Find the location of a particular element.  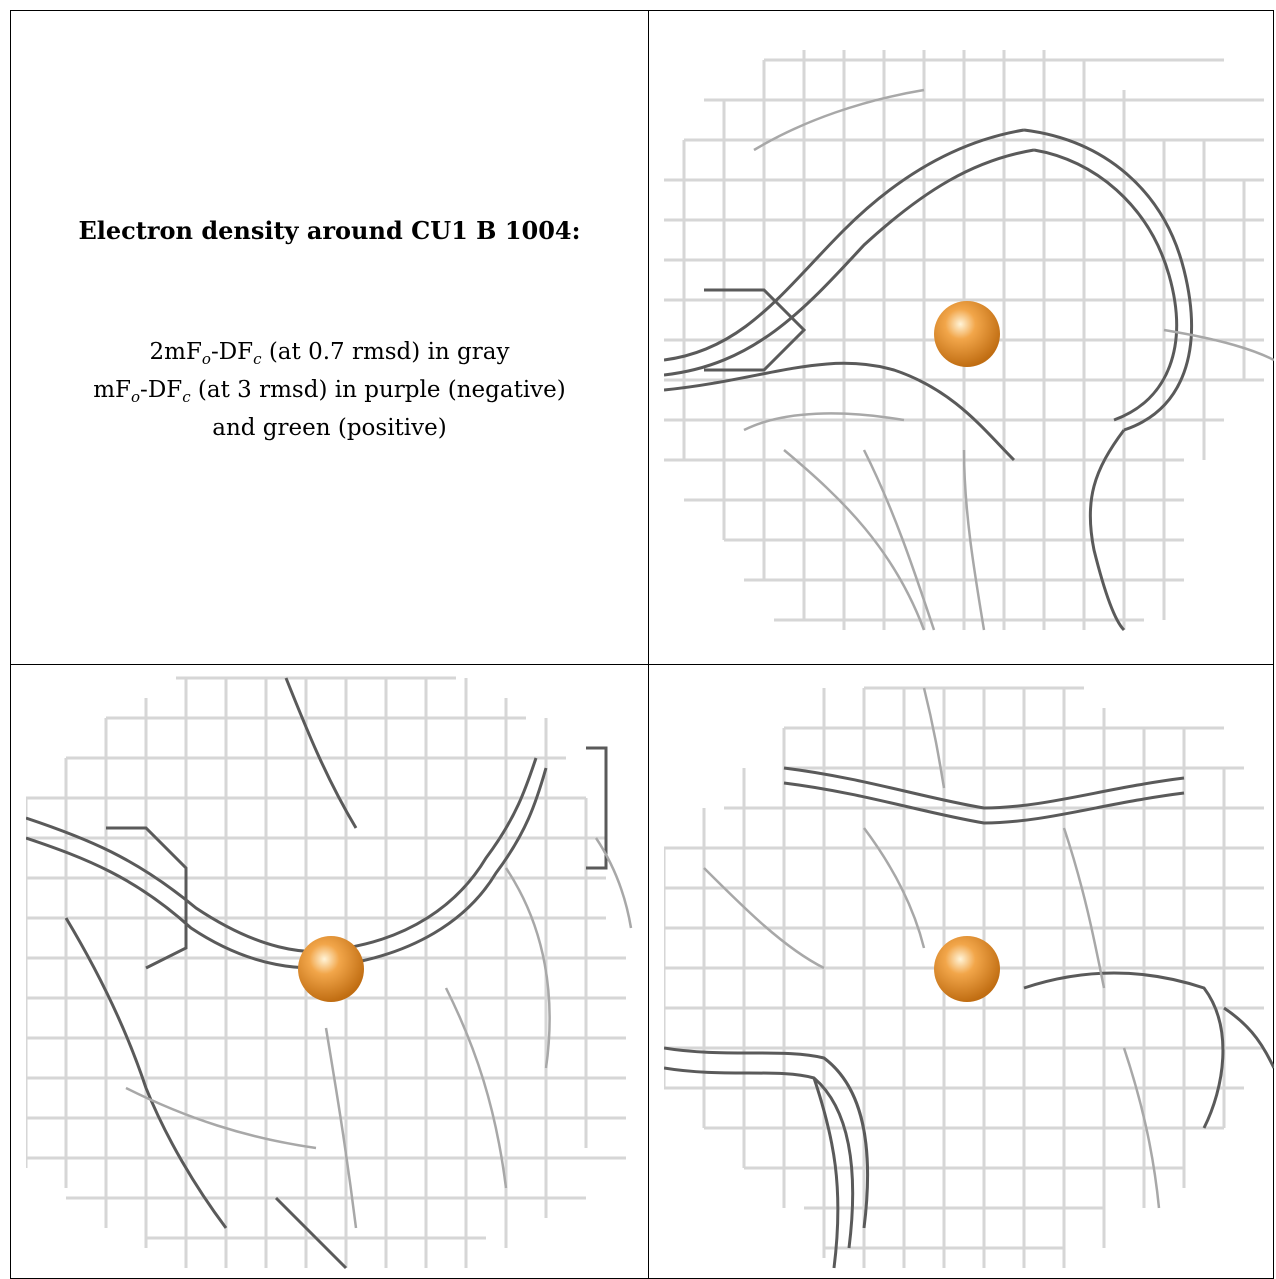

caption-line-2: mFo-DFc (at 3 rmsd) in purple (negative) is located at coordinates (329, 391).